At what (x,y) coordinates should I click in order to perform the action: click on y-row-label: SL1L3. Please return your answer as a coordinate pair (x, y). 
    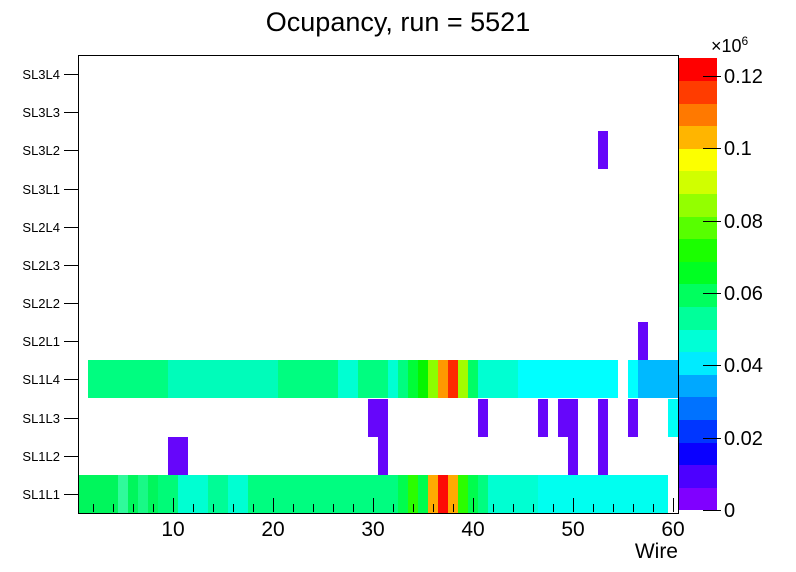
    Looking at the image, I should click on (41, 418).